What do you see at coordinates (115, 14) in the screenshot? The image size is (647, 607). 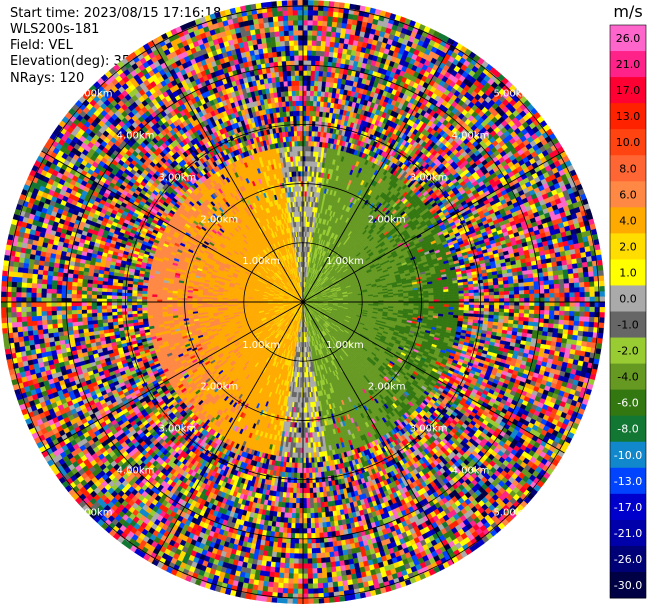 I see `start-time-label: Start time: 2023/08/15 17:16:18` at bounding box center [115, 14].